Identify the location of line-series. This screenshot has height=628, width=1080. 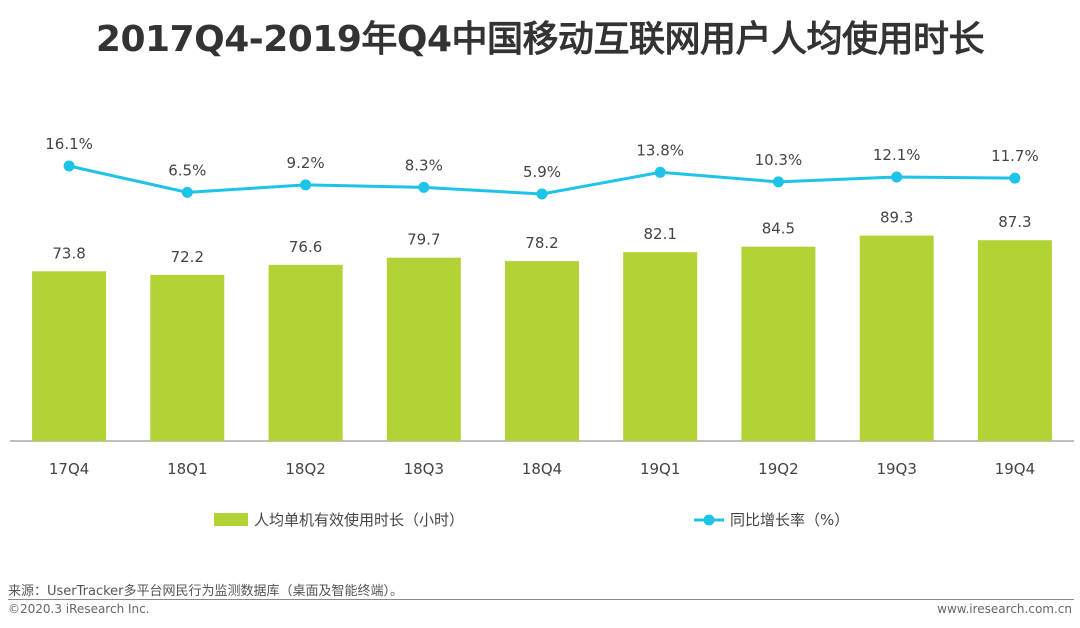
(542, 180).